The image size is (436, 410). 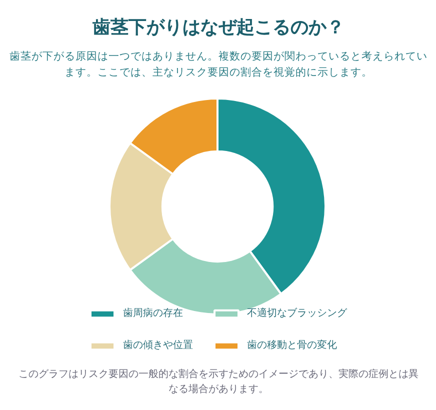 What do you see at coordinates (292, 345) in the screenshot?
I see `legend-label: 歯の移動と骨の変化` at bounding box center [292, 345].